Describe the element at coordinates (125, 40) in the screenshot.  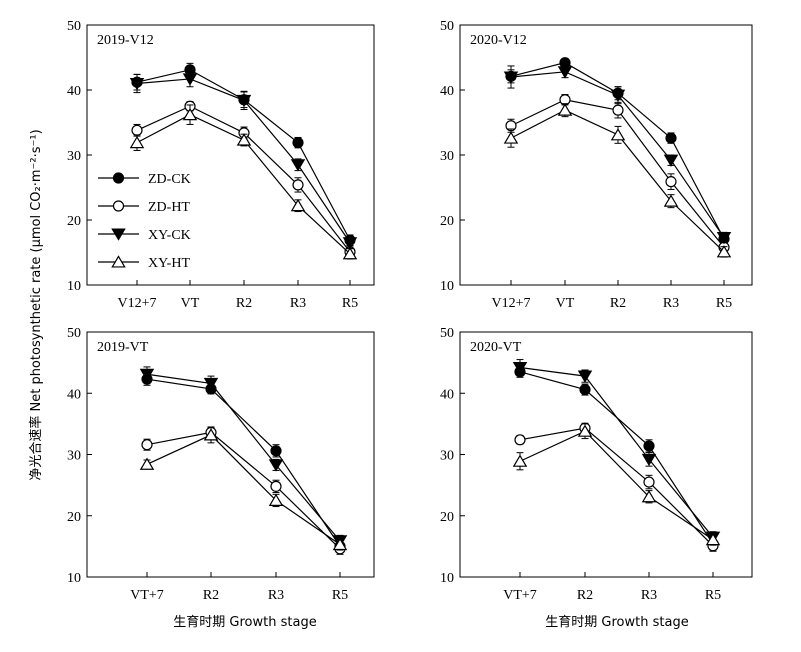
I see `panel-title: 2019-V12` at that location.